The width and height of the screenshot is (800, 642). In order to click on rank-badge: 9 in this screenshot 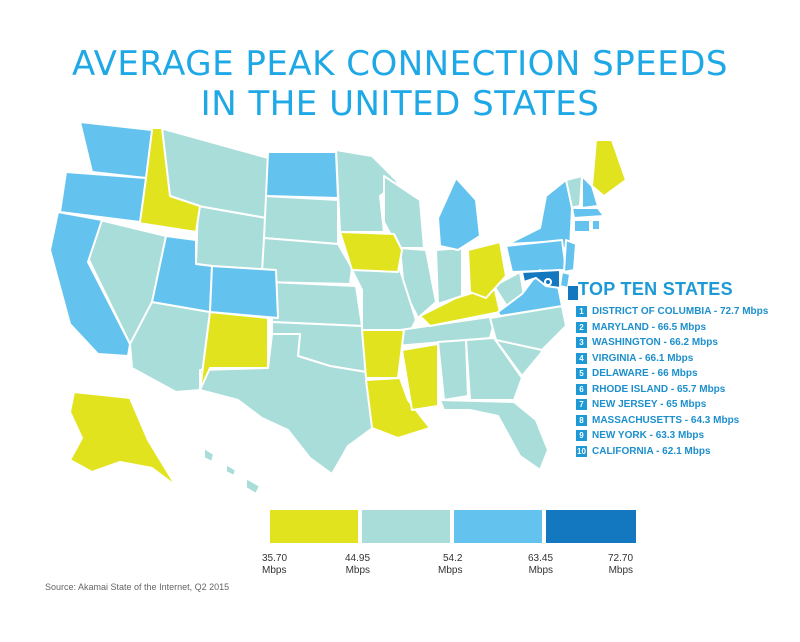, I will do `click(581, 436)`.